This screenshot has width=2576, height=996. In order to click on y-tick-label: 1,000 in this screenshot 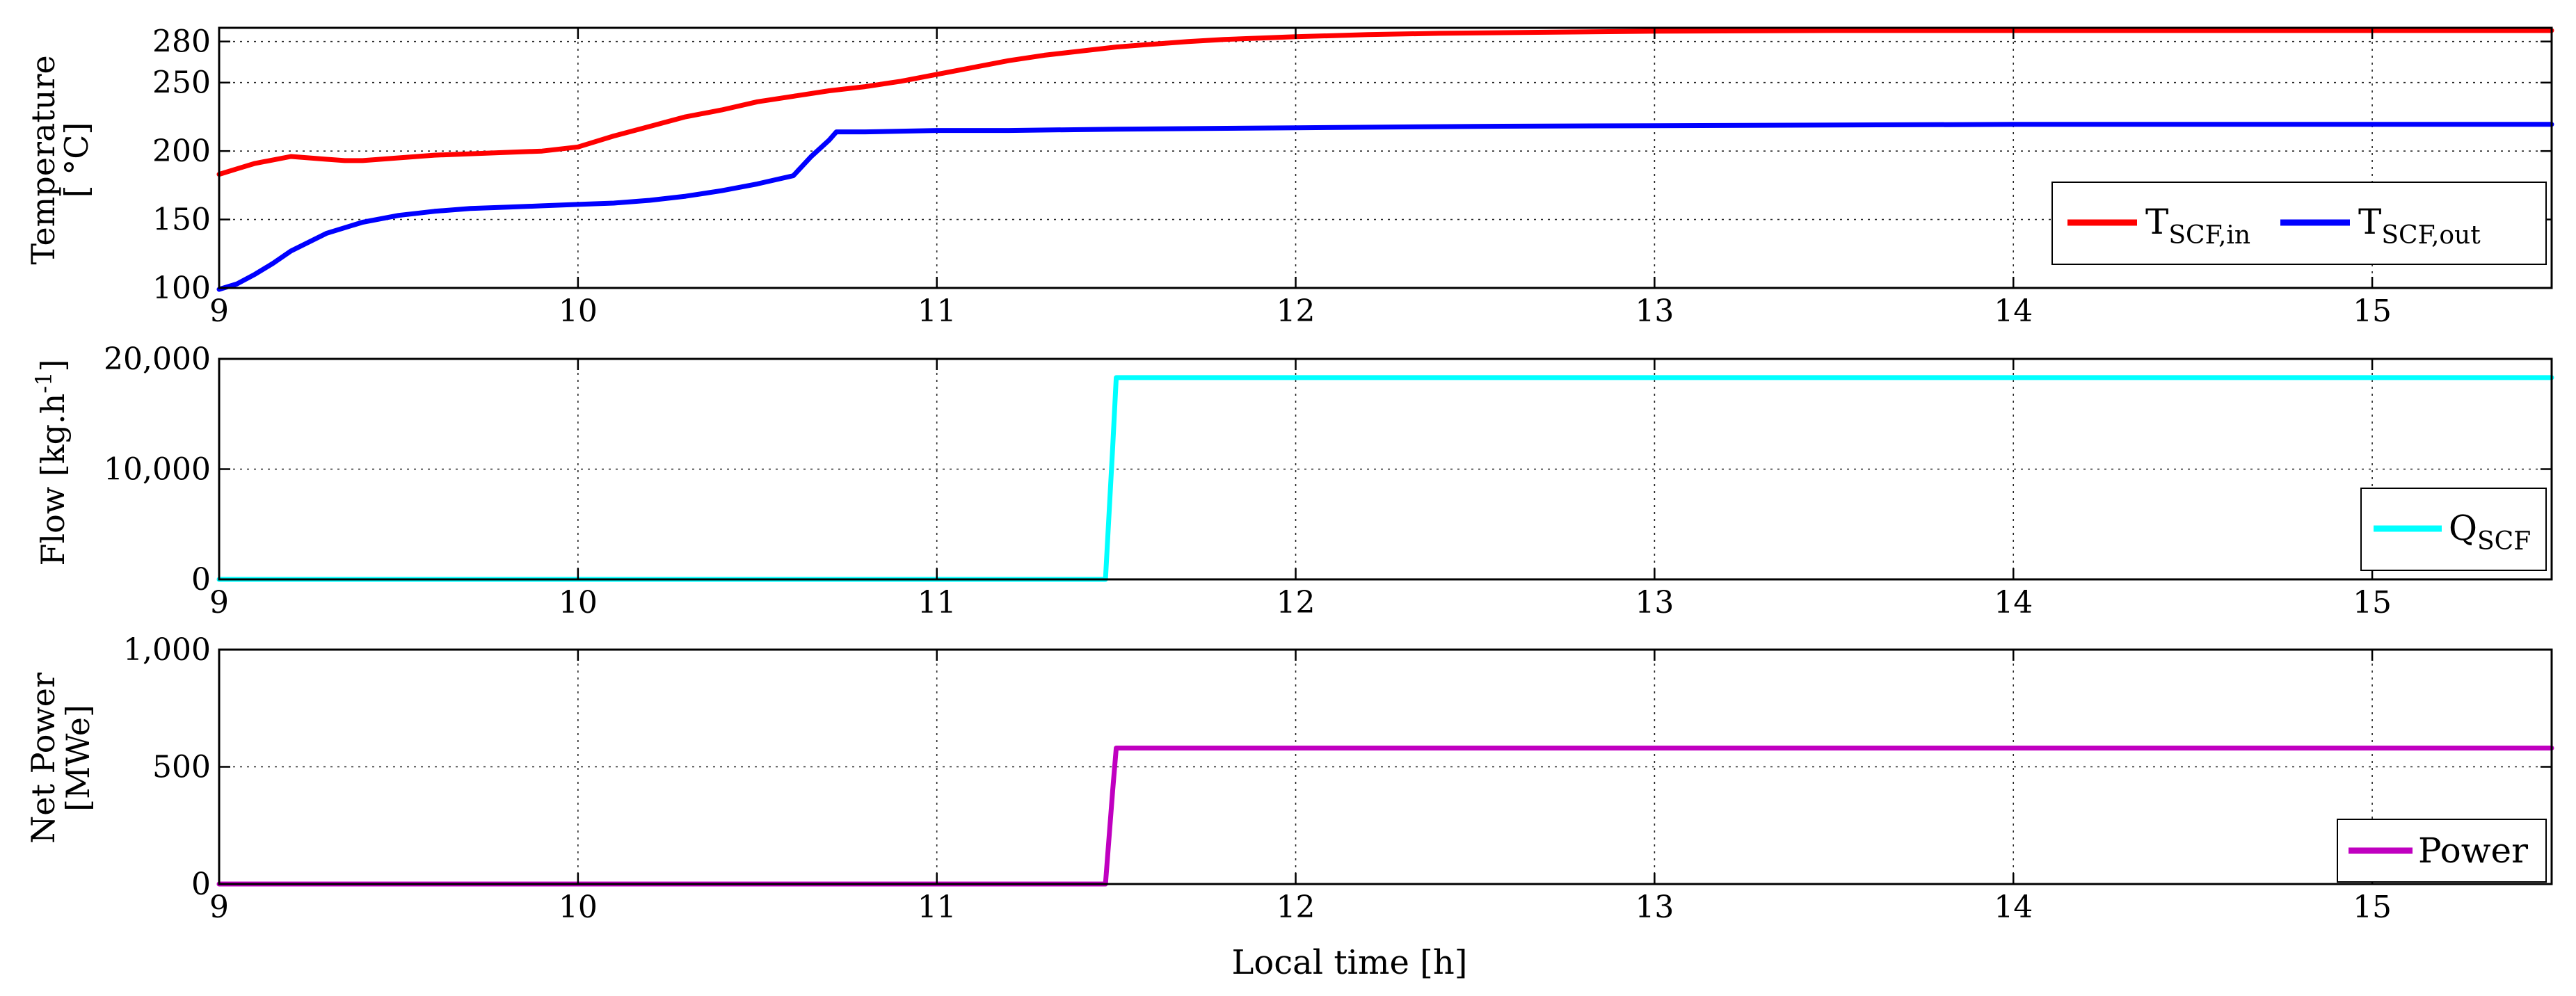, I will do `click(167, 650)`.